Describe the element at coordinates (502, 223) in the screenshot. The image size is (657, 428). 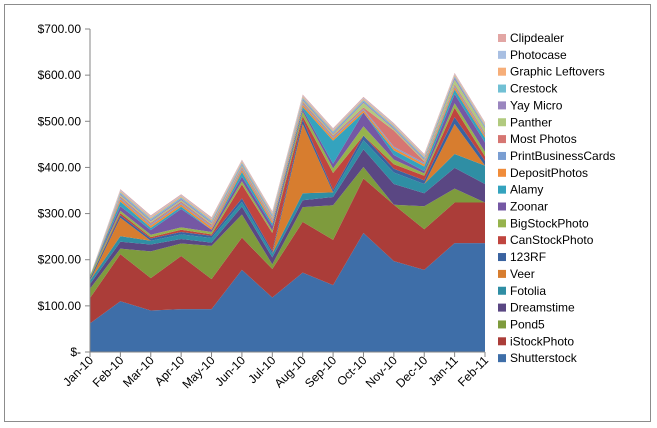
I see `legend-swatch-bigstockphoto` at that location.